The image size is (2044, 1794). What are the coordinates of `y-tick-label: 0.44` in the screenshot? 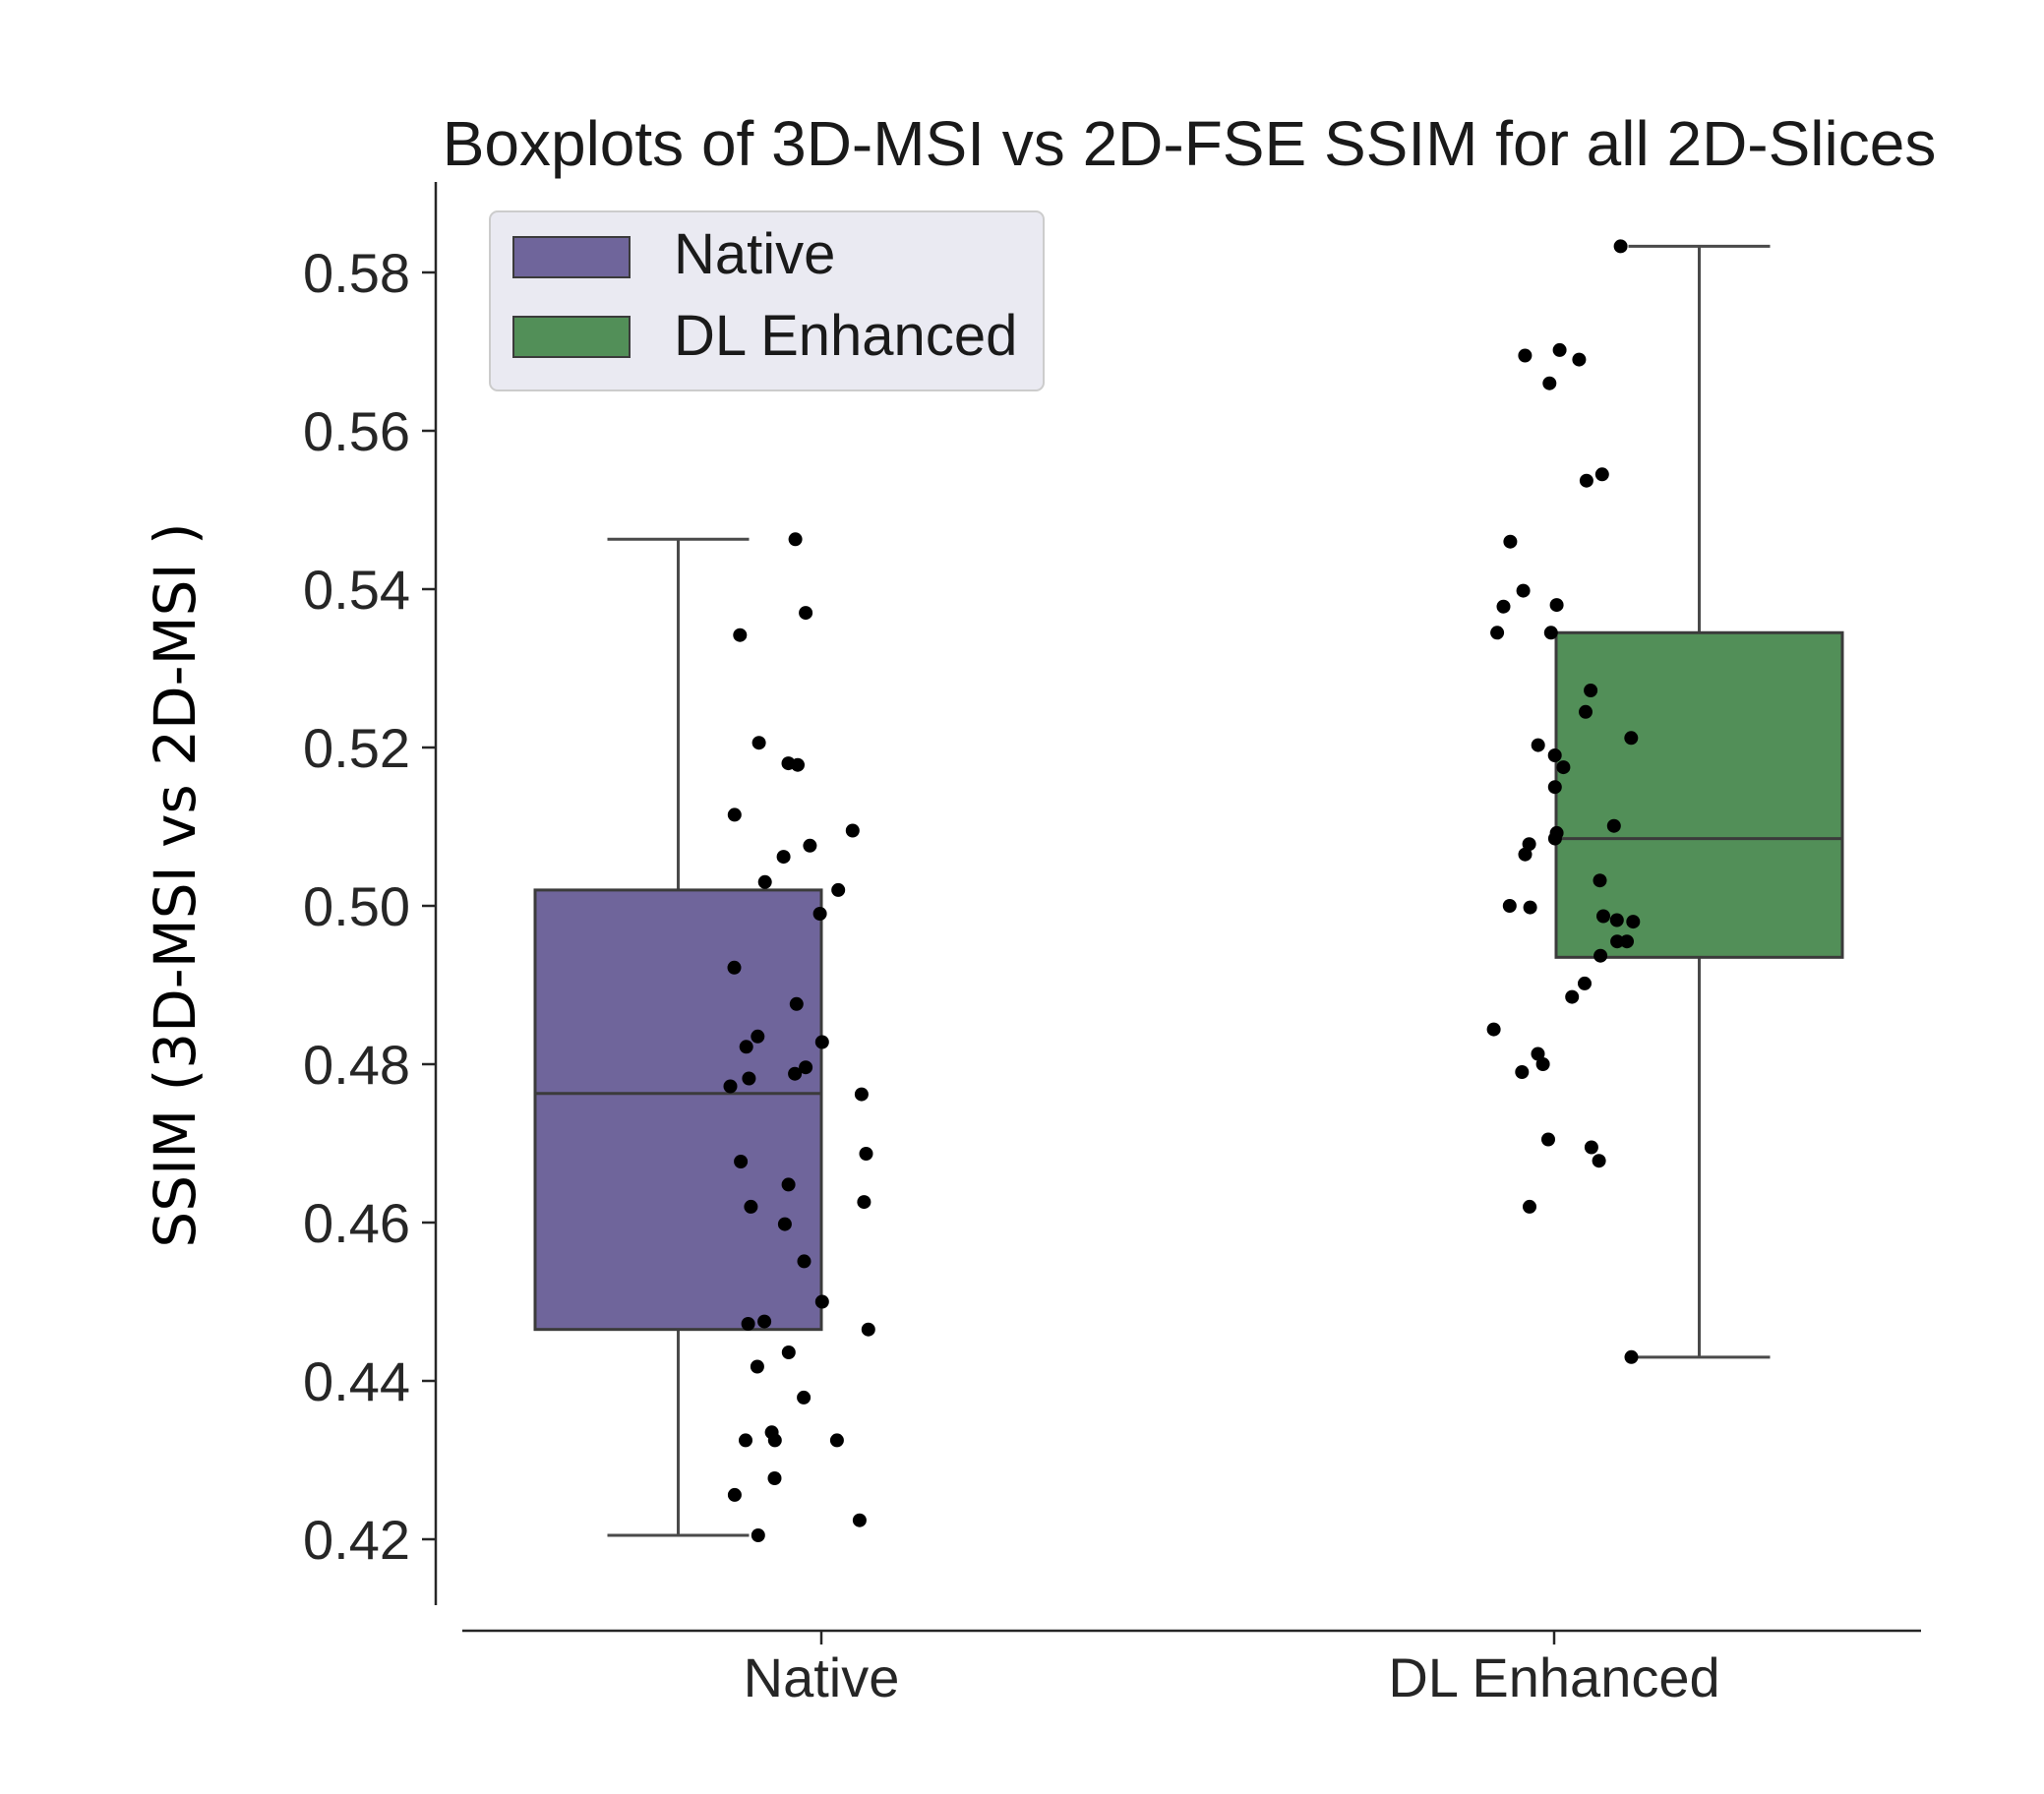 It's located at (356, 1381).